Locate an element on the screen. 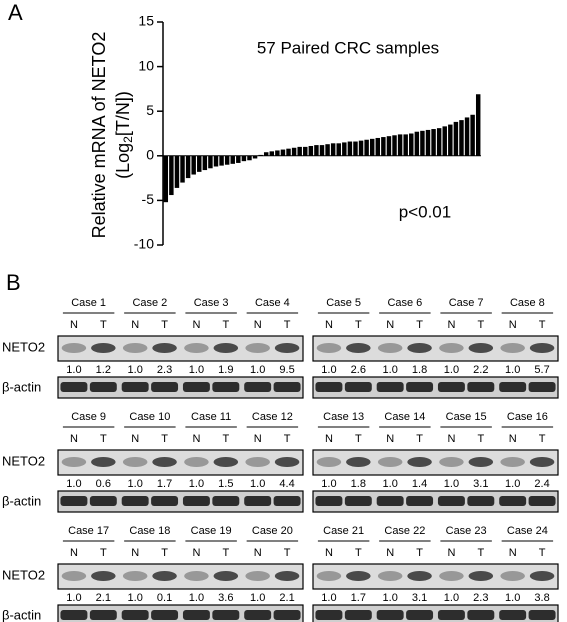  case-label: Case 9 is located at coordinates (88, 417).